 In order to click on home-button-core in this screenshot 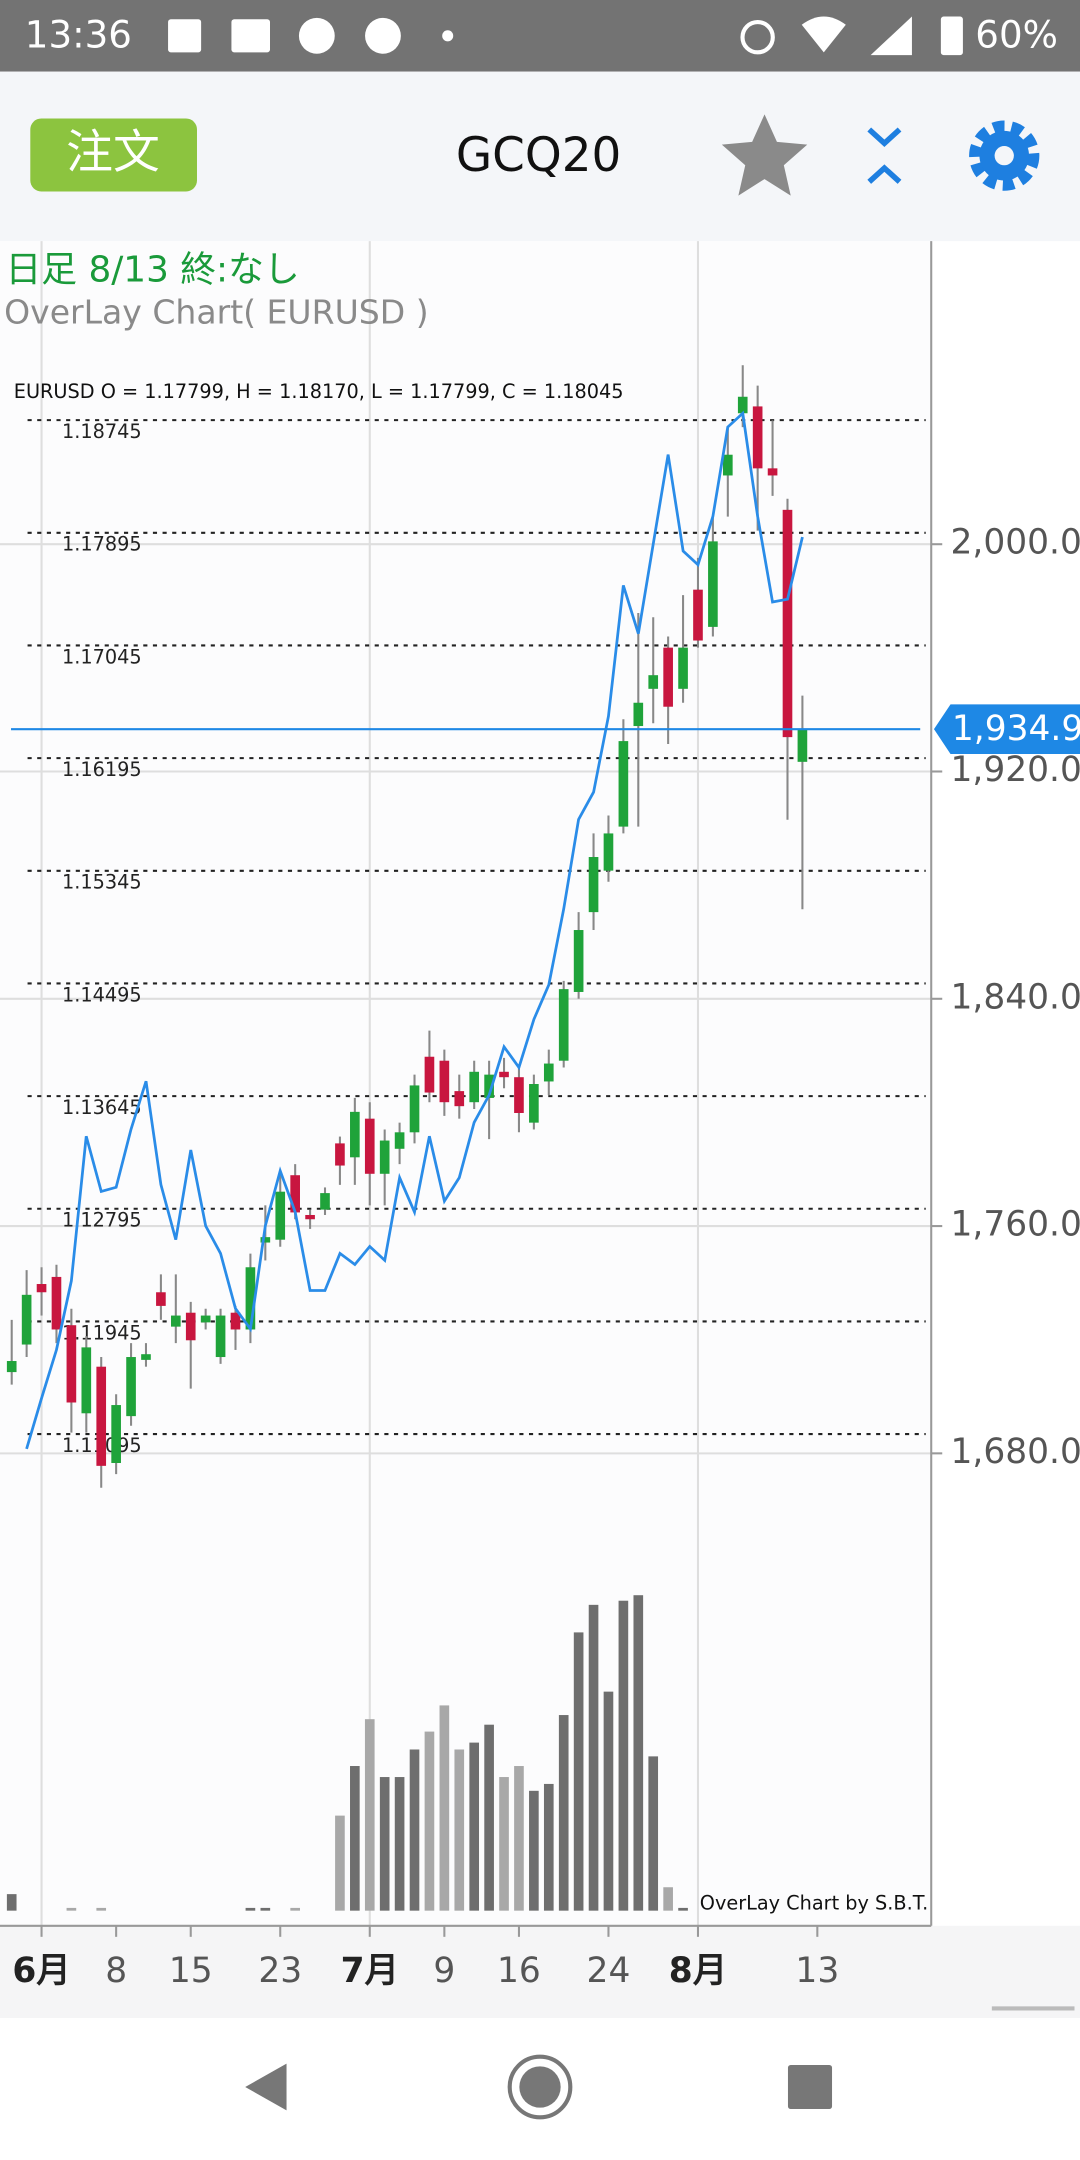, I will do `click(540, 2087)`.